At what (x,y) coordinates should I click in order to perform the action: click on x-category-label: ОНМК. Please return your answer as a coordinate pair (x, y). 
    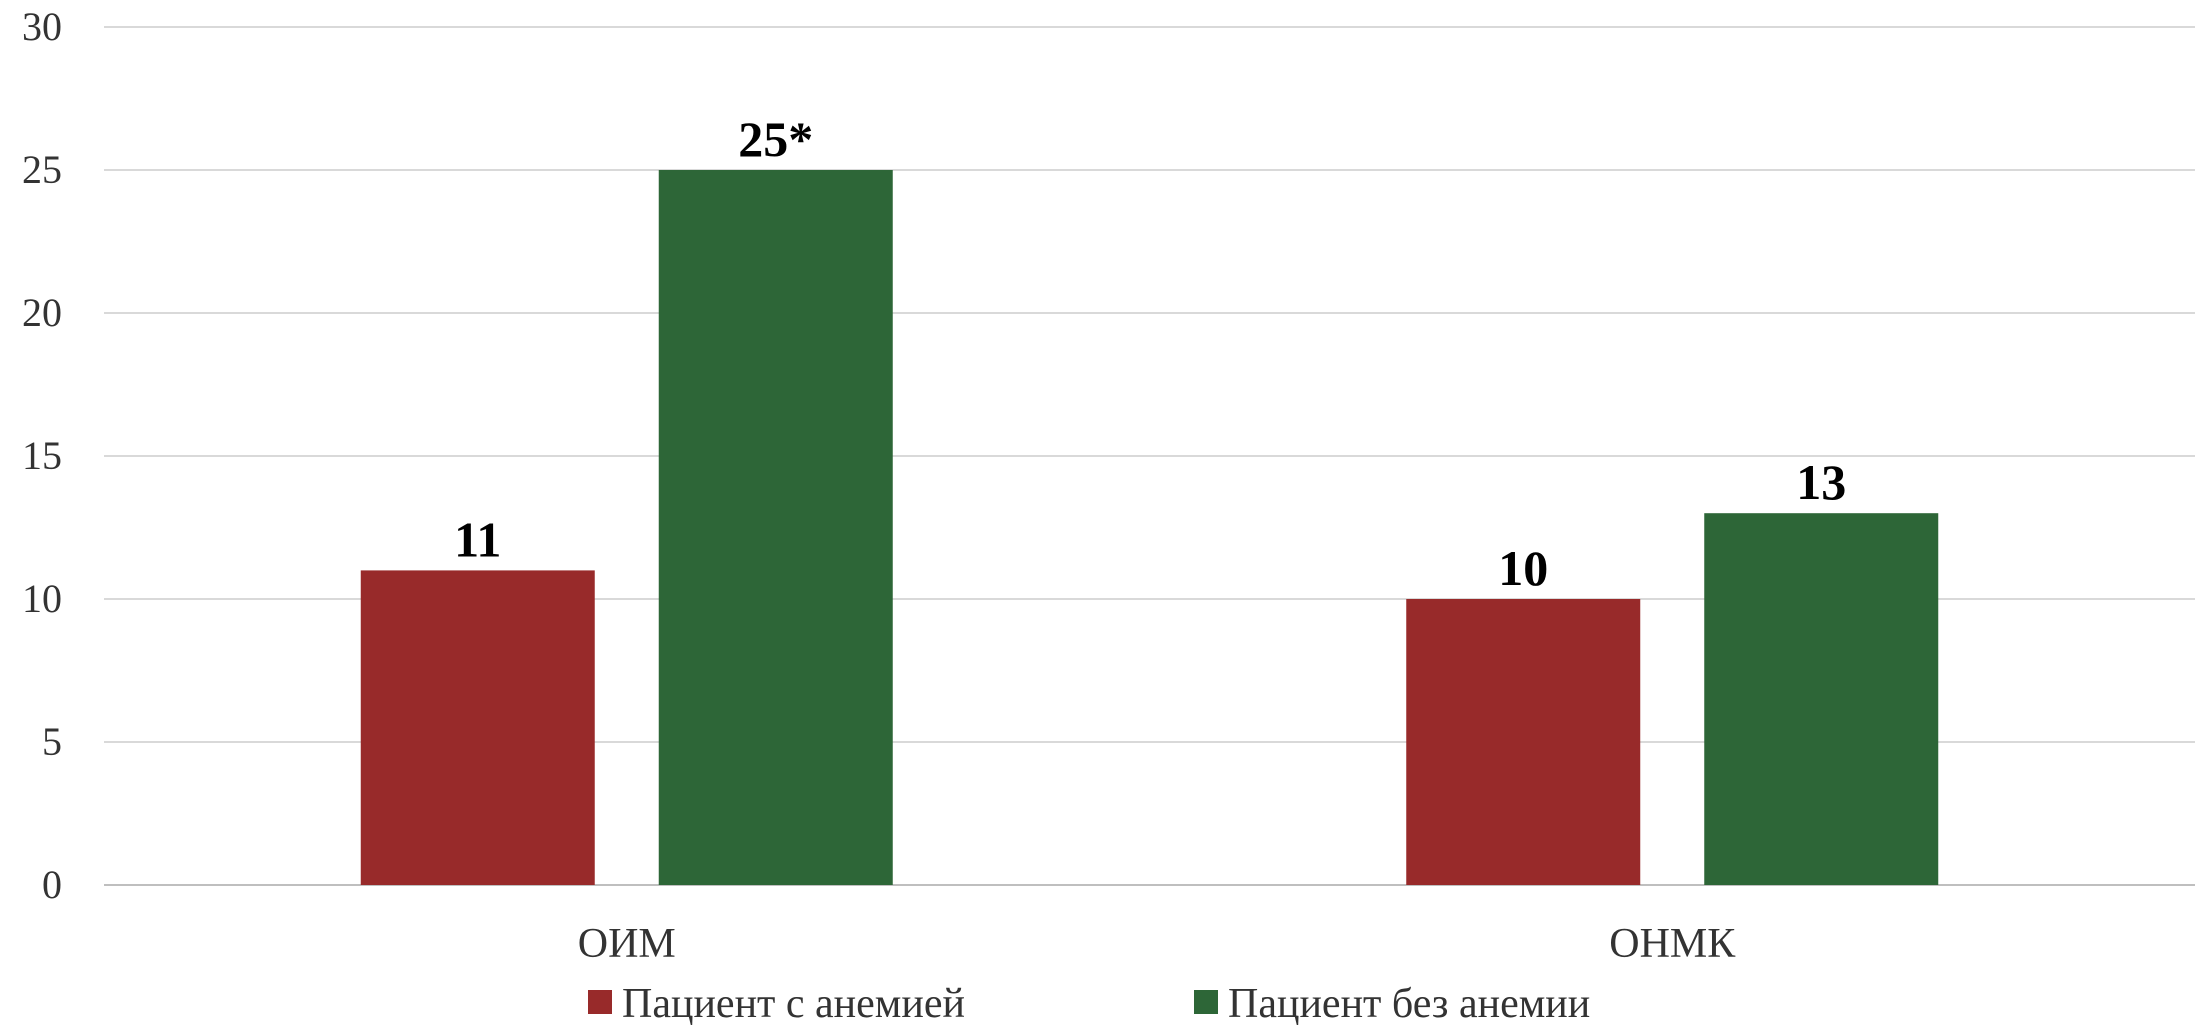
    Looking at the image, I should click on (1672, 944).